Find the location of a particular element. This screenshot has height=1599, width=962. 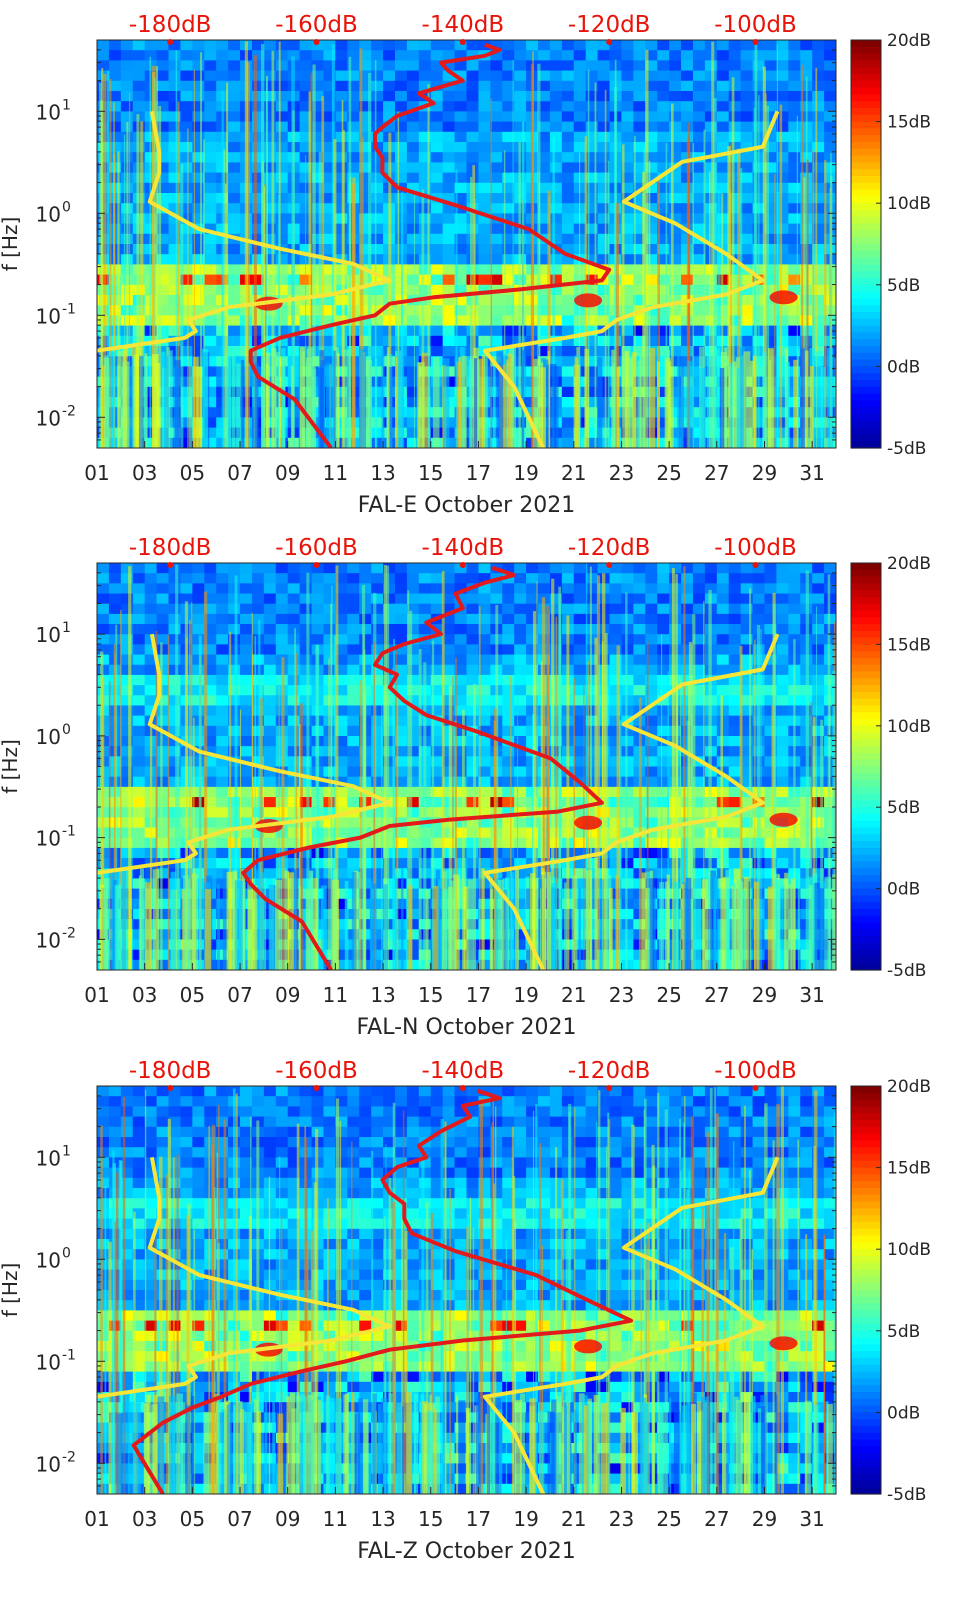

top-axis-label: -120dB is located at coordinates (609, 1071).